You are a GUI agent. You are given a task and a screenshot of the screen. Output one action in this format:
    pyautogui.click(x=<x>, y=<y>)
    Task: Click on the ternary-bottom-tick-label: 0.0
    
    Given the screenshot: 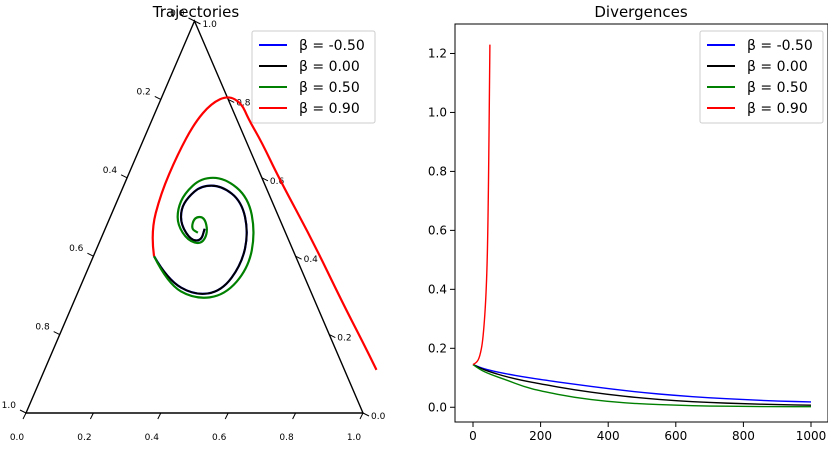 What is the action you would take?
    pyautogui.click(x=17, y=438)
    